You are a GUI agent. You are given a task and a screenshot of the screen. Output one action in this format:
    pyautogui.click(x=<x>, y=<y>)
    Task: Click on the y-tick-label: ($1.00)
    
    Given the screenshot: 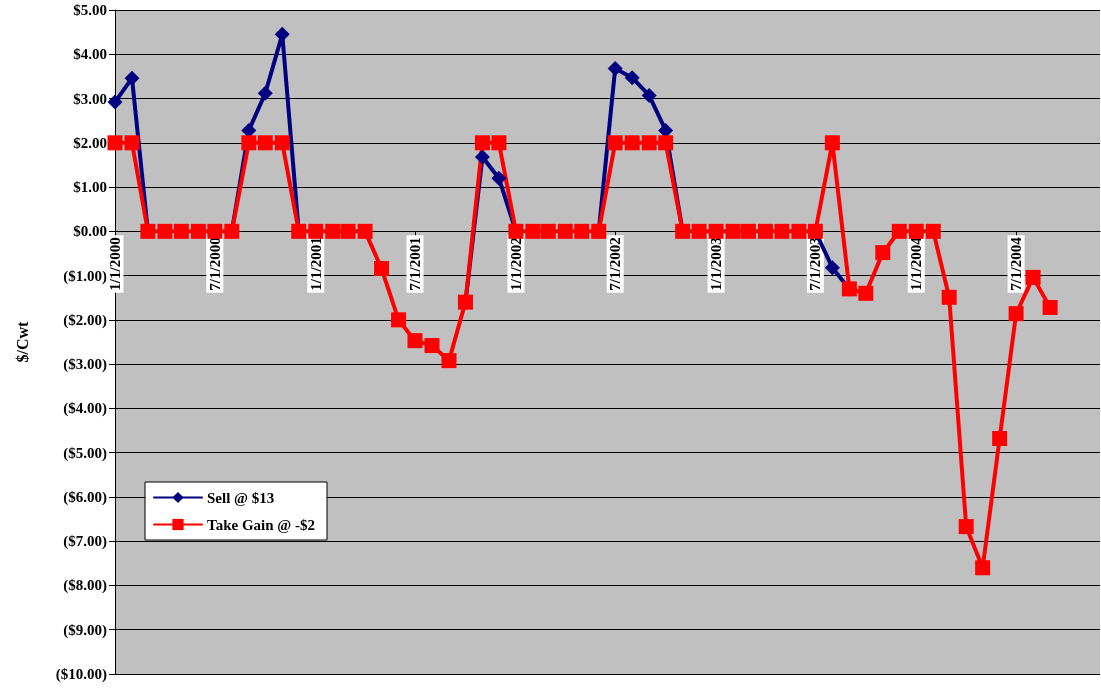 What is the action you would take?
    pyautogui.click(x=85, y=276)
    